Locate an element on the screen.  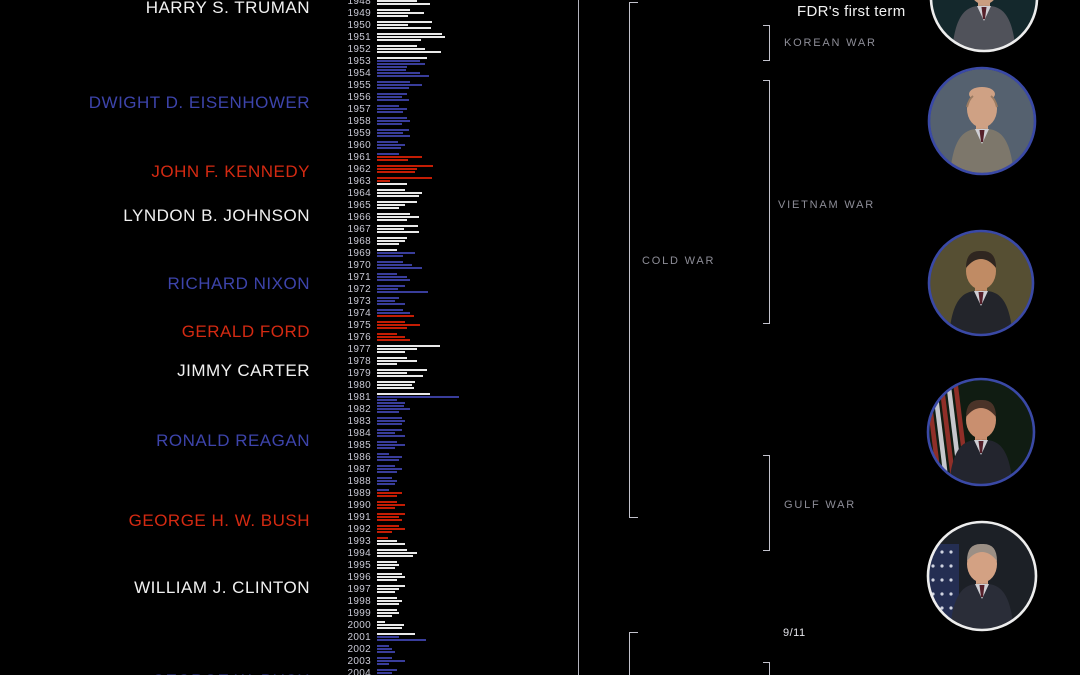
event-label-9-11: 9/11 is located at coordinates (794, 633).